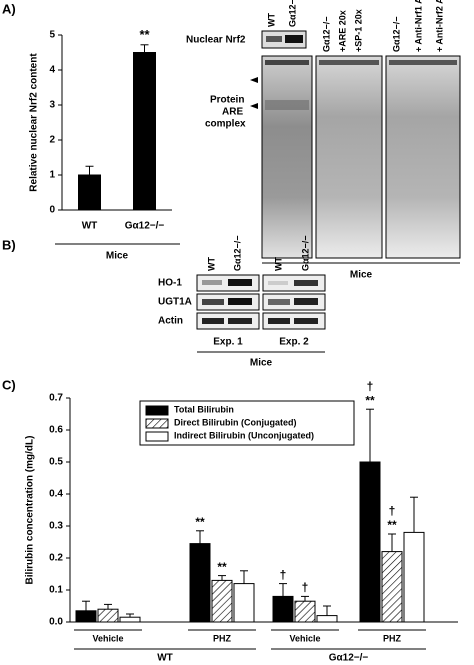 Image resolution: width=474 pixels, height=665 pixels. What do you see at coordinates (56, 590) in the screenshot?
I see `y-tick-label: 0.1` at bounding box center [56, 590].